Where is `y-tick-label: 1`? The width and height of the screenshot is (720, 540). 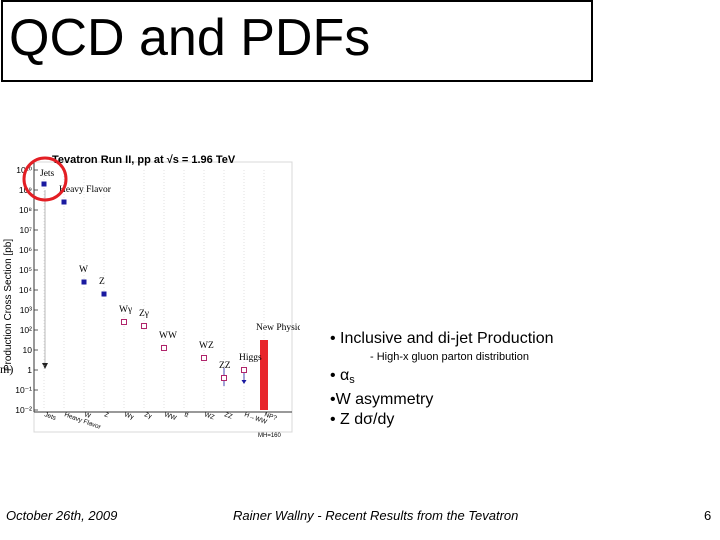 y-tick-label: 1 is located at coordinates (29, 370).